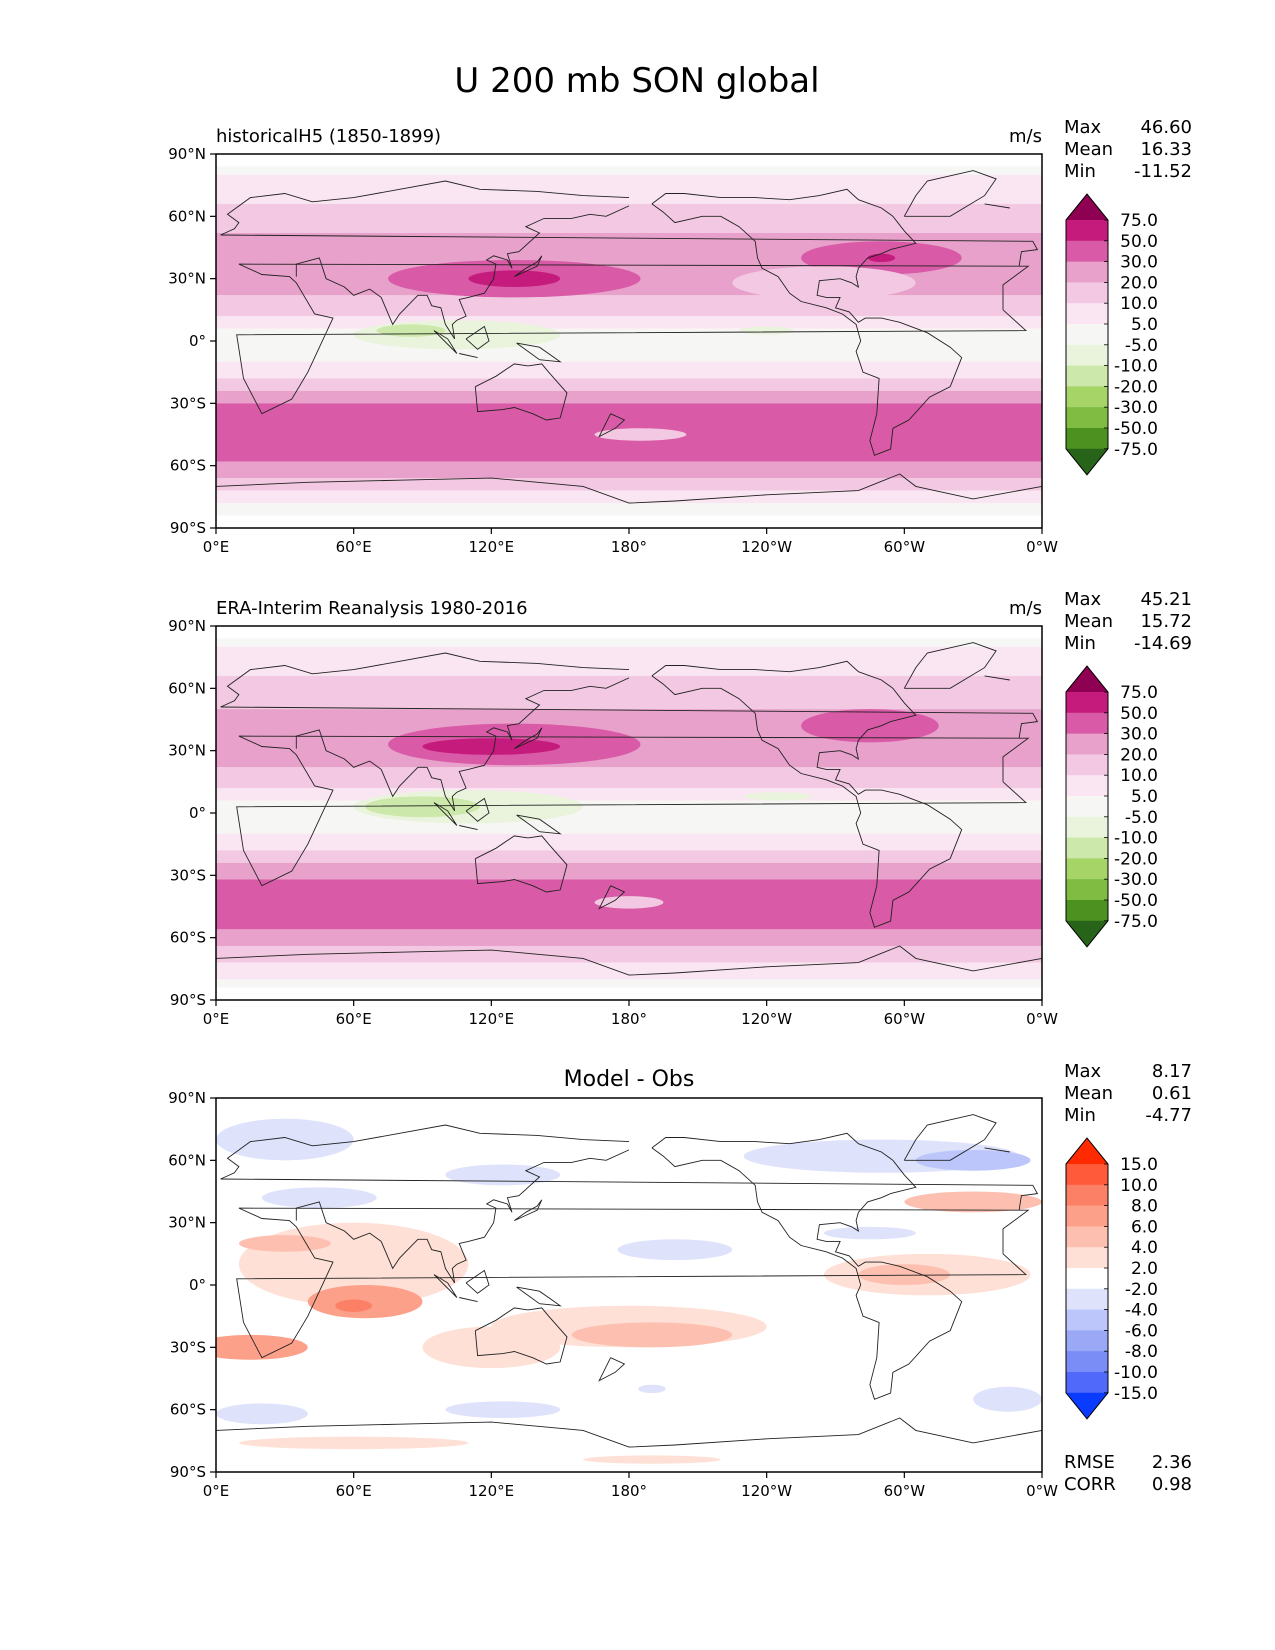  What do you see at coordinates (1166, 599) in the screenshot?
I see `stat-value: 45.21` at bounding box center [1166, 599].